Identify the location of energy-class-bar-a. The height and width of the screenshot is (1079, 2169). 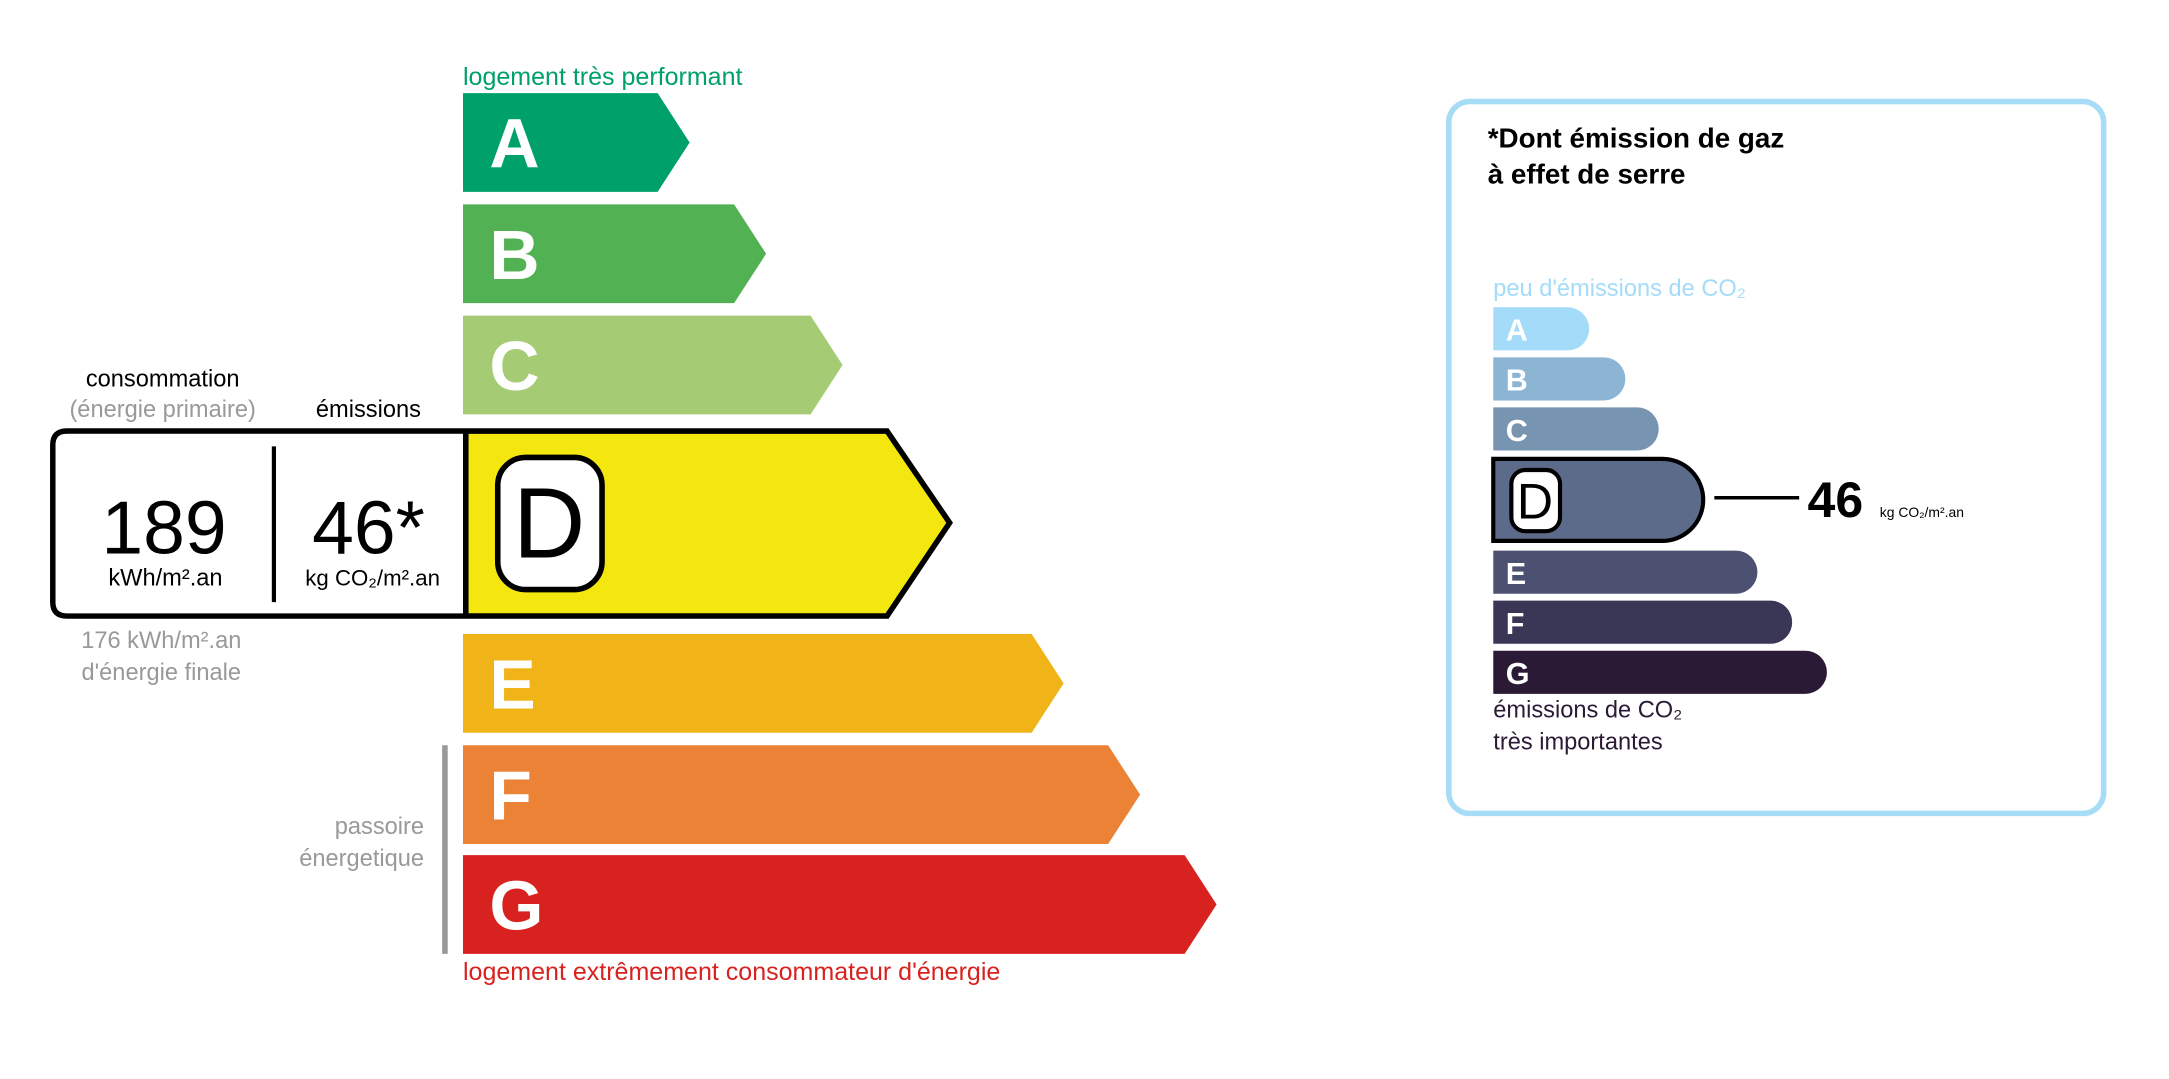
(576, 142).